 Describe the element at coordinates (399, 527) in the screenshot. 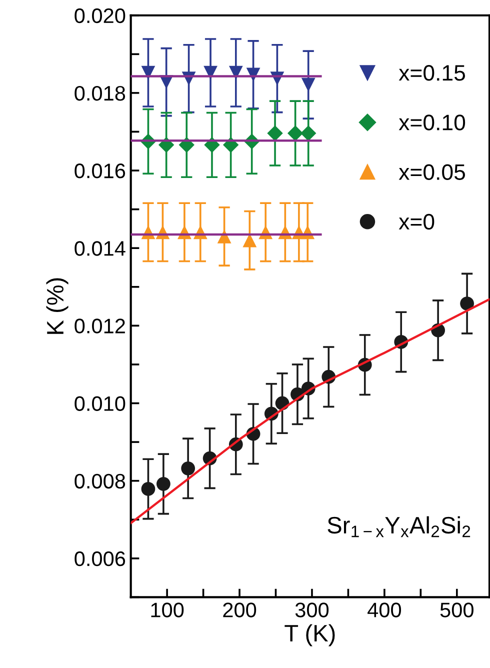

I see `annotation: Sr$_{1−x}$Y$_{x}$Al$_{2}$Si$_{2}$` at that location.